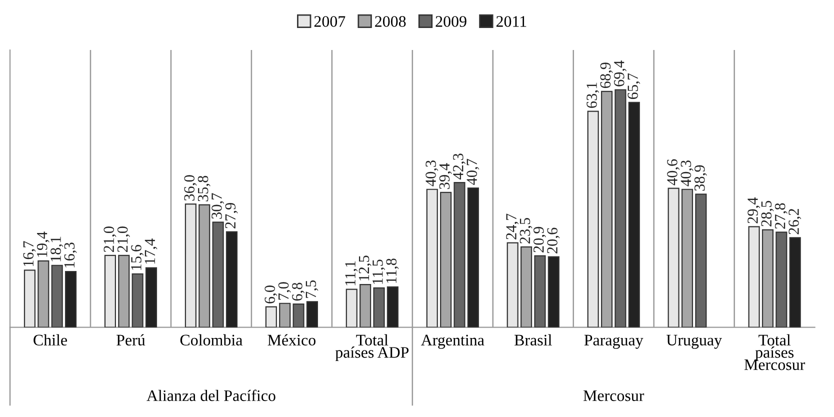 Image resolution: width=834 pixels, height=417 pixels. I want to click on data-label: 15,6, so click(137, 257).